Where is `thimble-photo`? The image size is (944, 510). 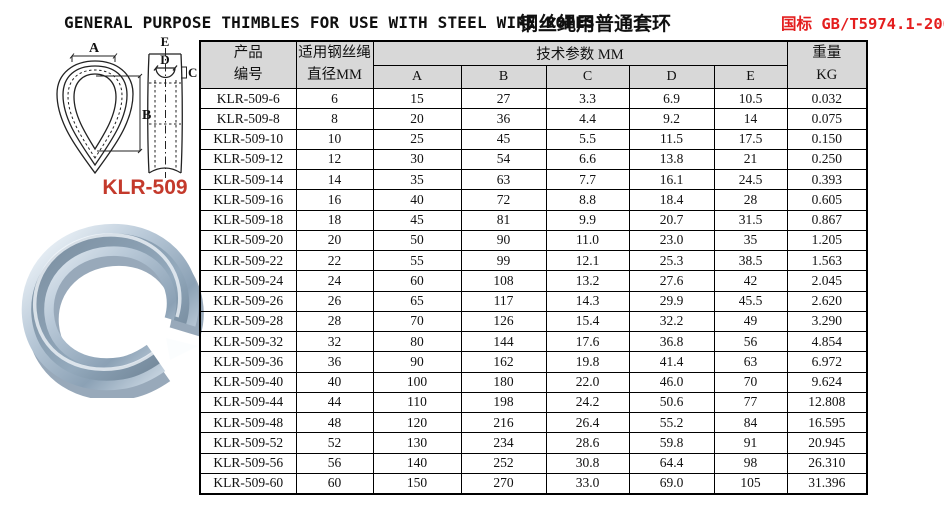
thimble-photo is located at coordinates (112, 310).